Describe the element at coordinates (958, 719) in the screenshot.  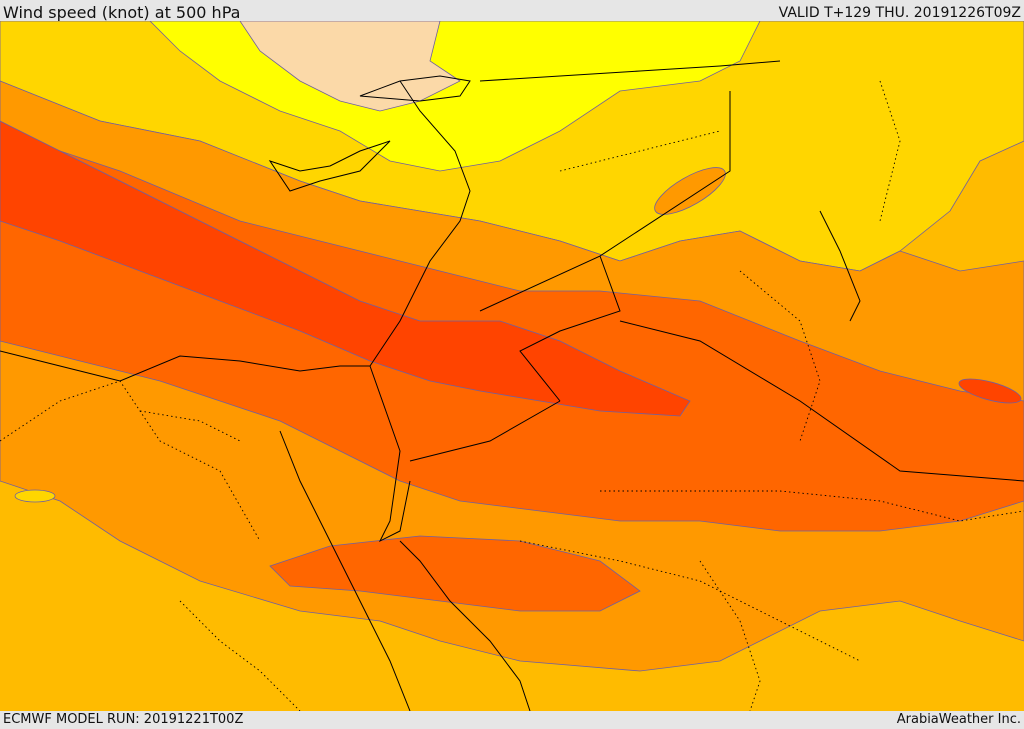
I see `credit: ArabiaWeather Inc.` at that location.